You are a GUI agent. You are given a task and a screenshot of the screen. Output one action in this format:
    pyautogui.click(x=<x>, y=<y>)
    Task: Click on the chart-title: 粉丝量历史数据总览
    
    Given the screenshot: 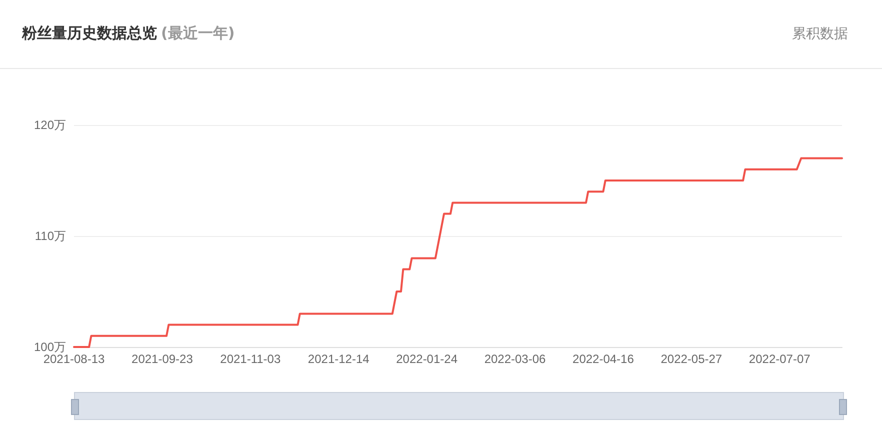 What is the action you would take?
    pyautogui.click(x=89, y=33)
    